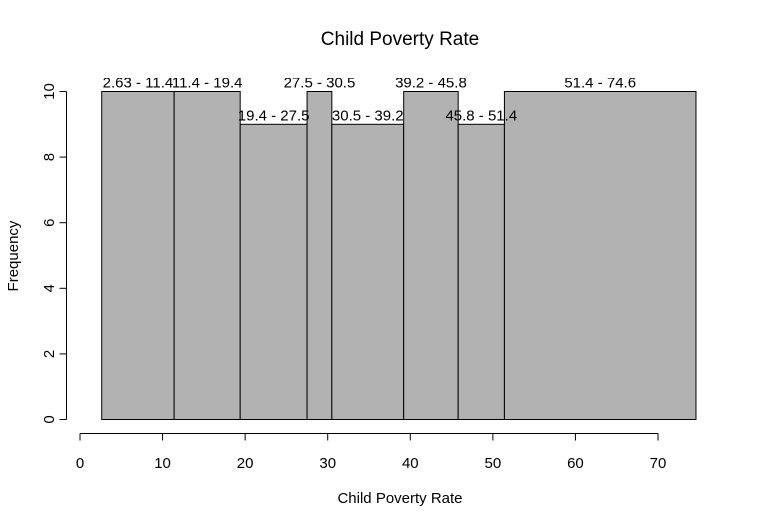 The width and height of the screenshot is (761, 531). I want to click on bar-range-label: 45.8 - 51.4, so click(481, 115).